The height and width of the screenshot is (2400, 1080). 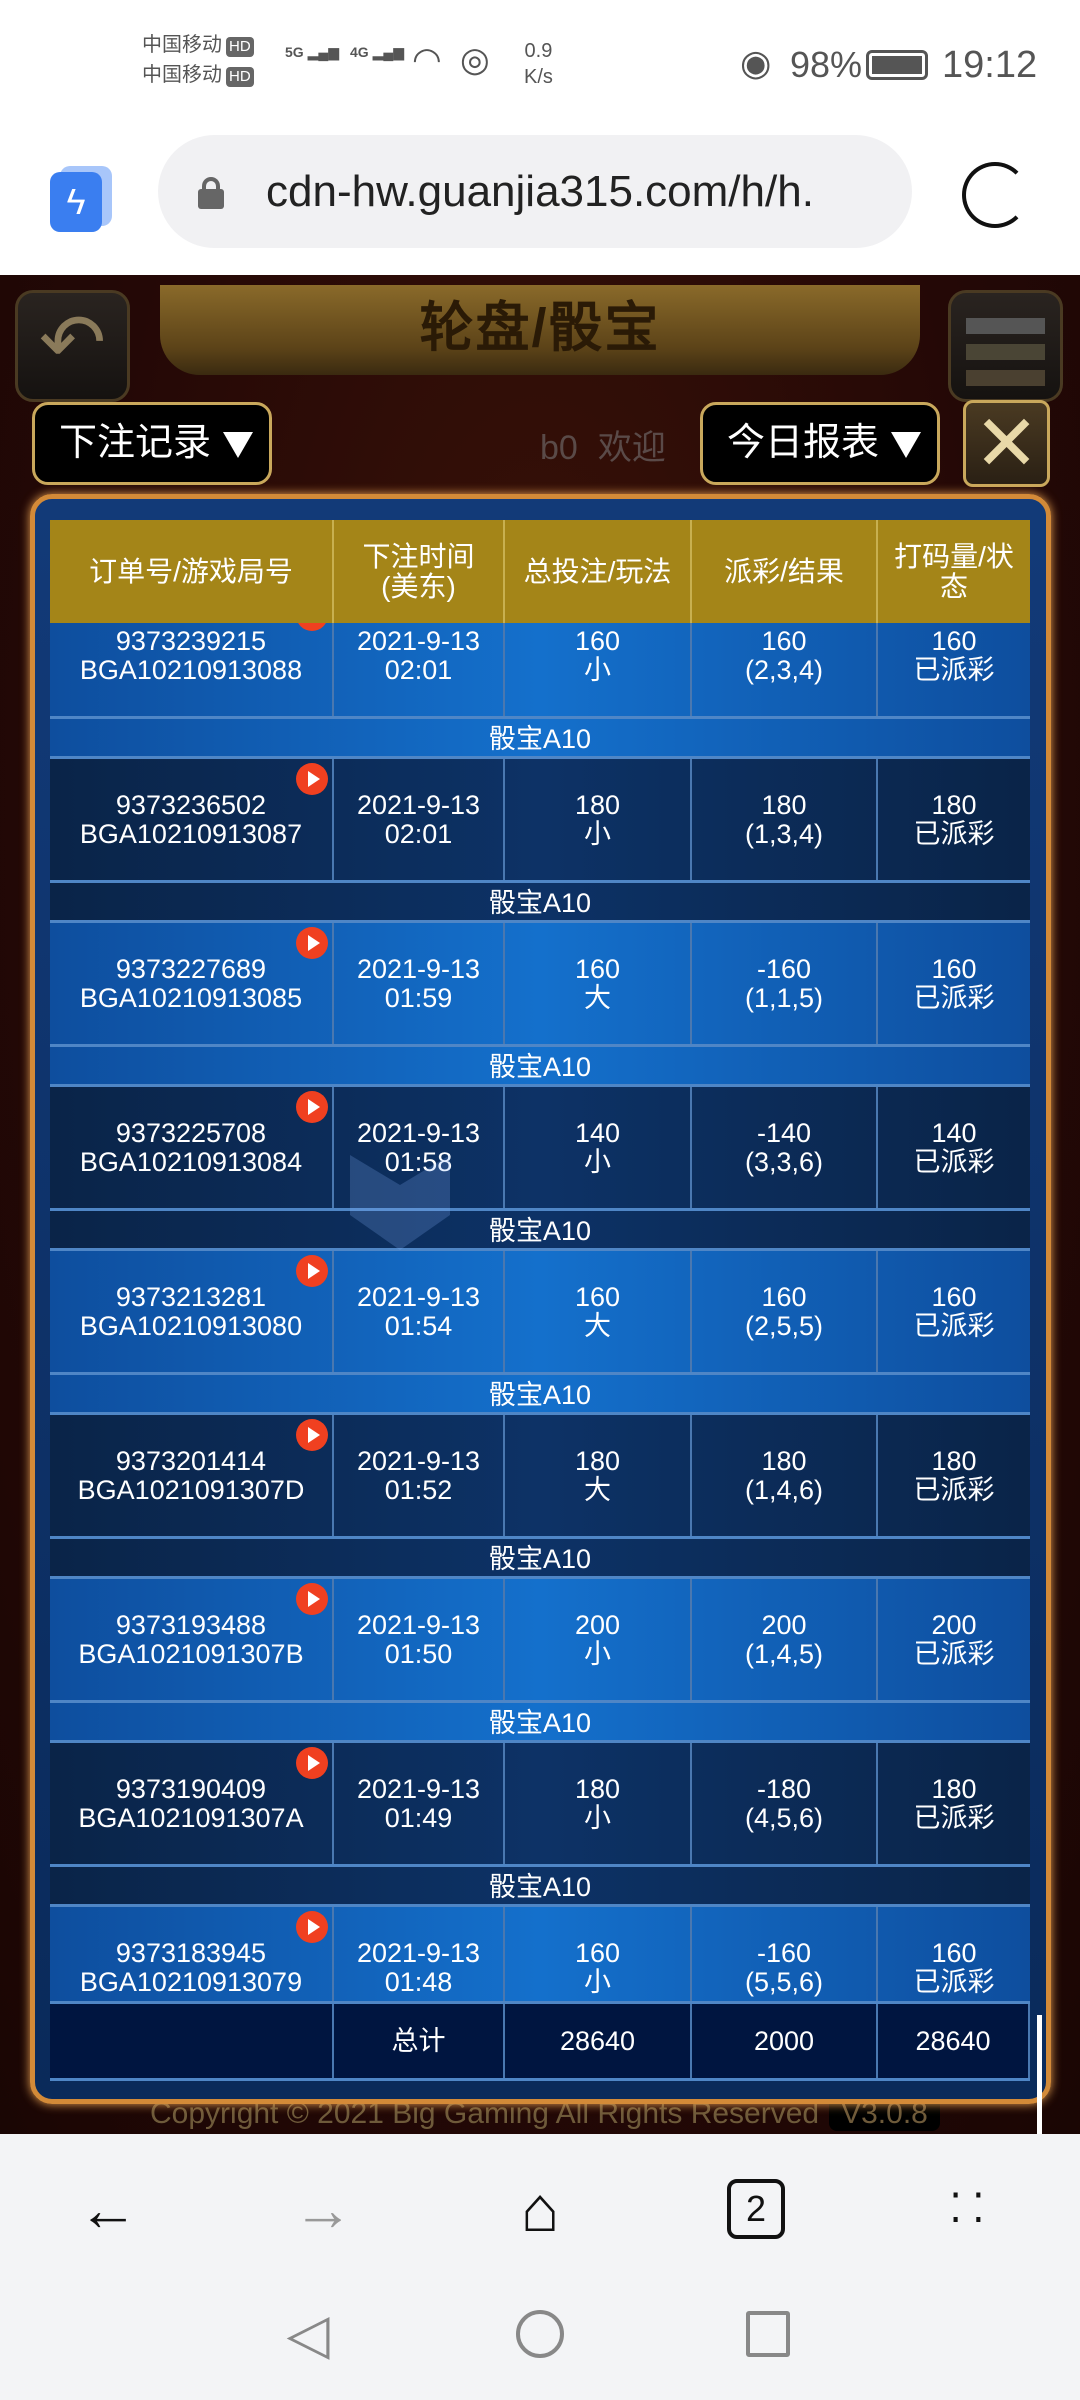 What do you see at coordinates (954, 1460) in the screenshot?
I see `valid-bet: 180` at bounding box center [954, 1460].